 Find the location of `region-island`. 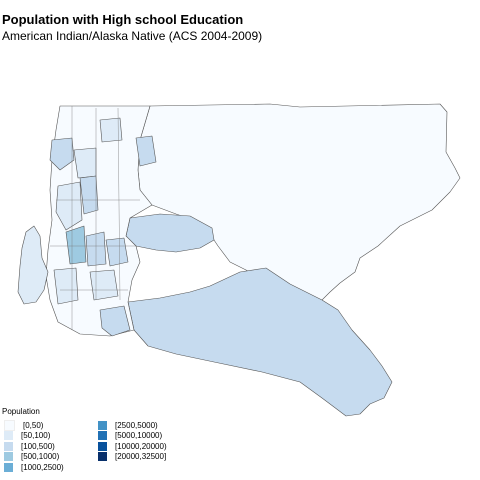

region-island is located at coordinates (33, 265).